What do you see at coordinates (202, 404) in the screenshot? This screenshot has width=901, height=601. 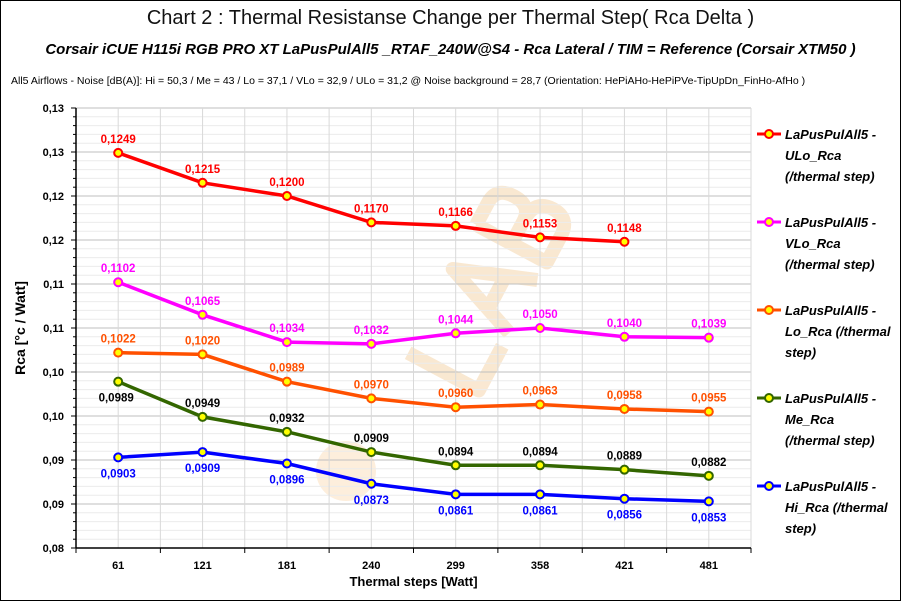 I see `data-label: 0,0949` at bounding box center [202, 404].